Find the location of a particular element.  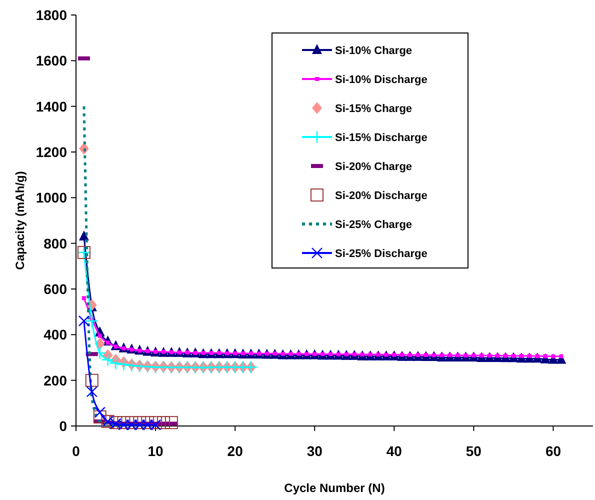

x-tick-label: 0 is located at coordinates (76, 451).